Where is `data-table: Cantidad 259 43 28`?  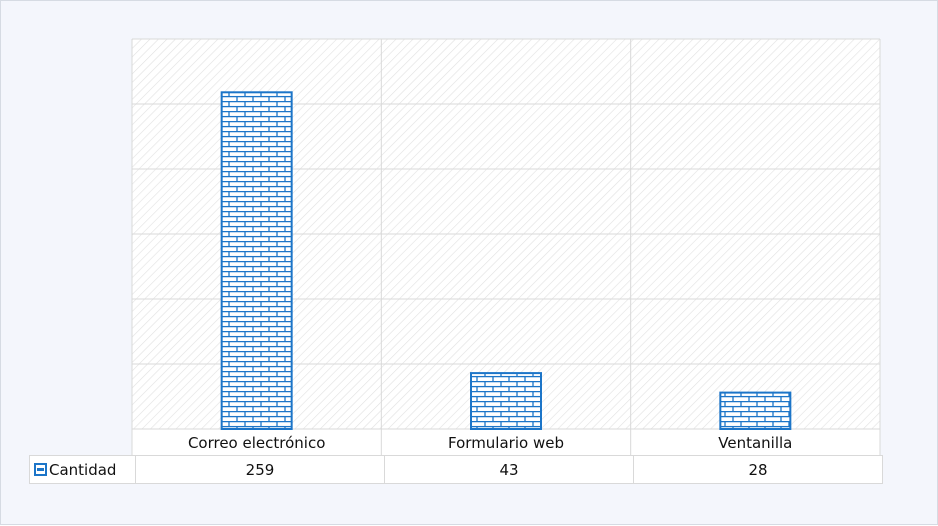
data-table: Cantidad 259 43 28 is located at coordinates (456, 469).